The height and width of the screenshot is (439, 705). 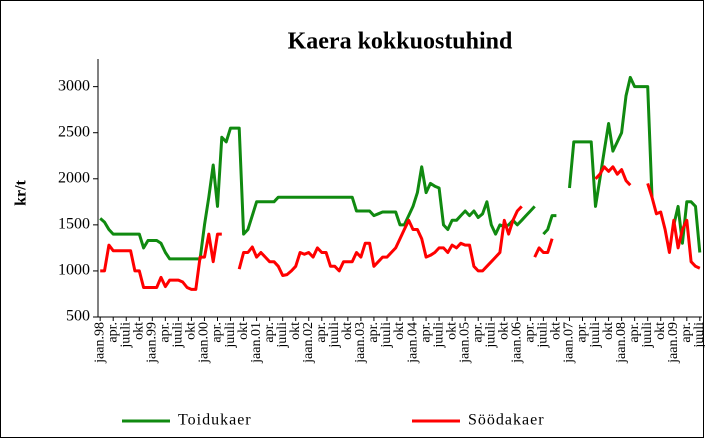 I want to click on x-tick-label: jaan.06, so click(x=517, y=343).